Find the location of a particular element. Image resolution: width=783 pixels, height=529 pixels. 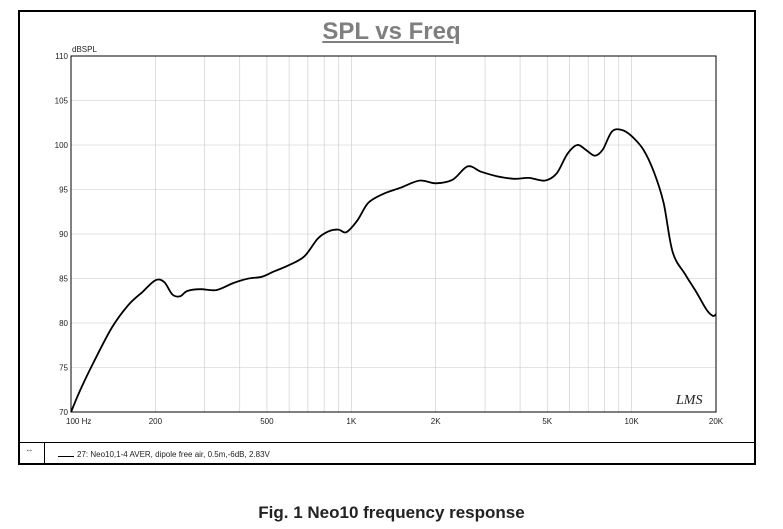

y-tick-label: 85 is located at coordinates (63, 279).